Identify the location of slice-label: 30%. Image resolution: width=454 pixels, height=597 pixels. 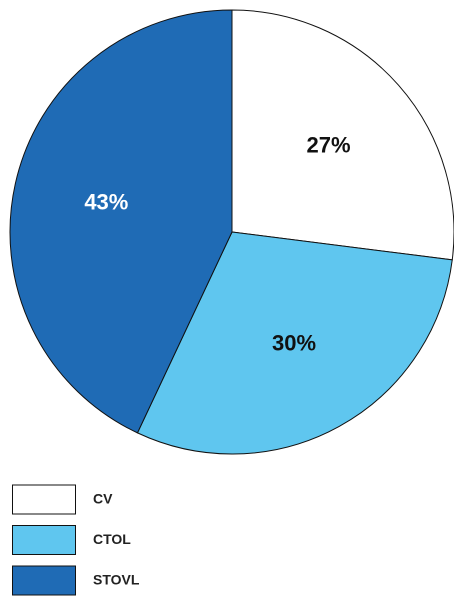
(294, 343).